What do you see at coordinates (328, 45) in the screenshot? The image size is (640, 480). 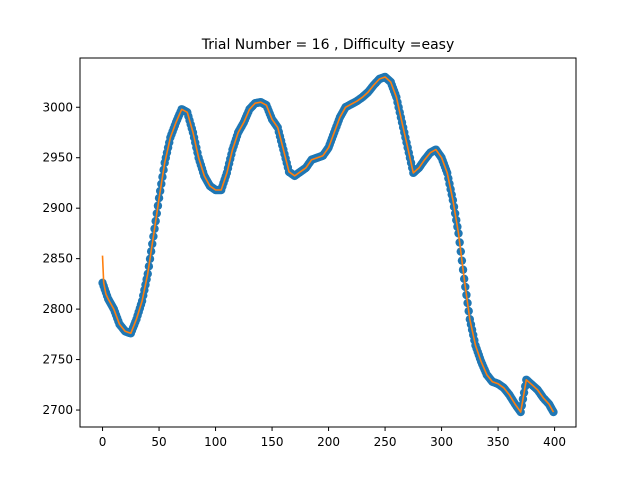 I see `chart-title: Trial Number = 16 , Difficulty =easy` at bounding box center [328, 45].